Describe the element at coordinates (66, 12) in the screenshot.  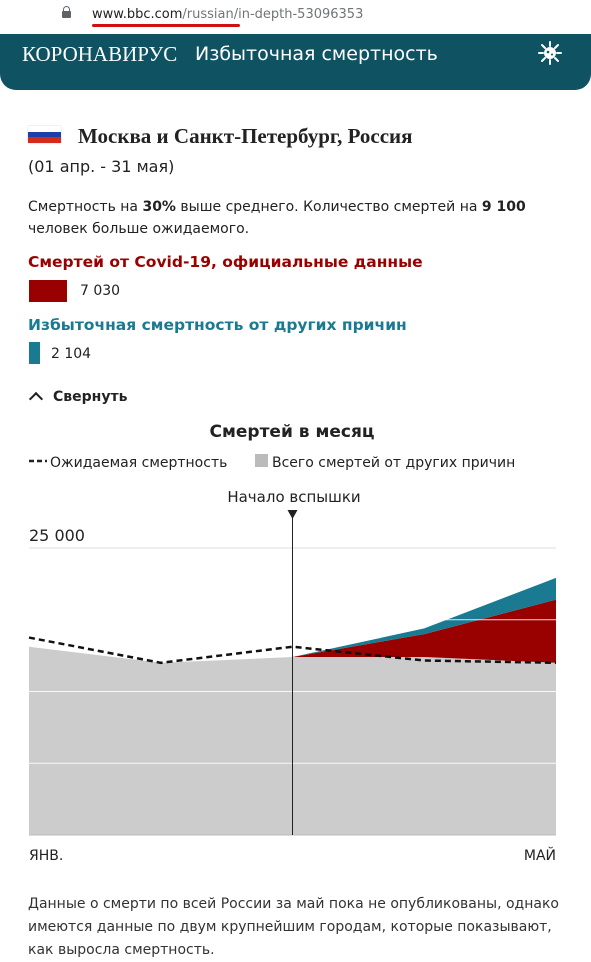
I see `lock-icon` at that location.